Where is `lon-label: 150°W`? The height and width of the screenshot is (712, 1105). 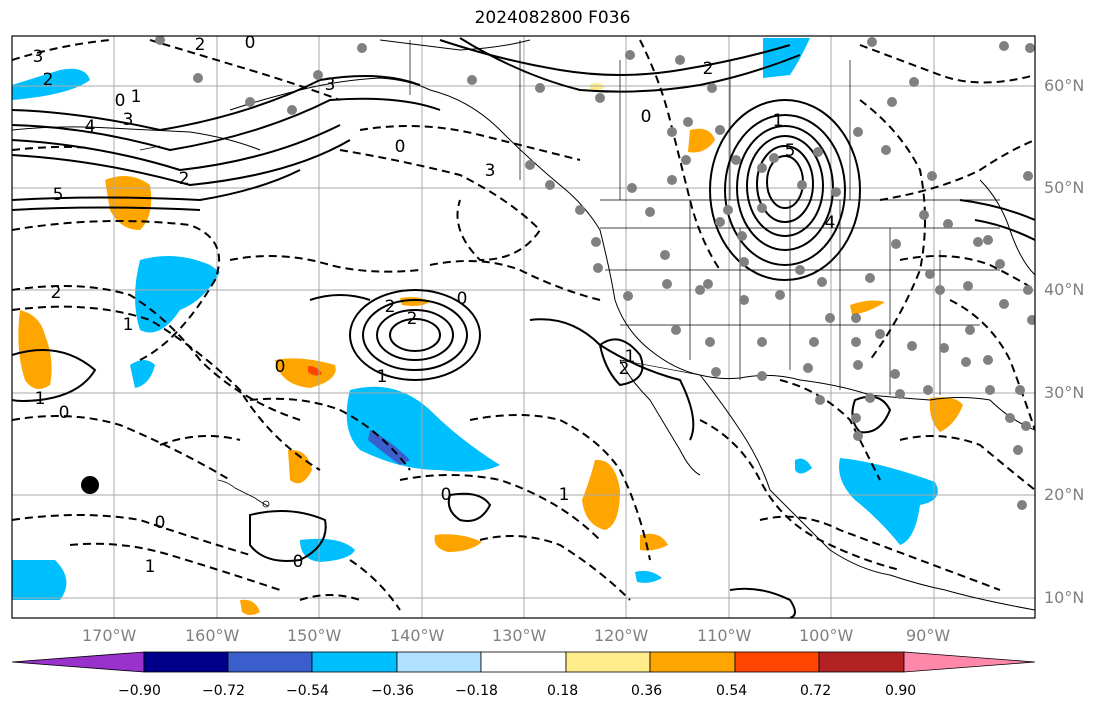 lon-label: 150°W is located at coordinates (314, 635).